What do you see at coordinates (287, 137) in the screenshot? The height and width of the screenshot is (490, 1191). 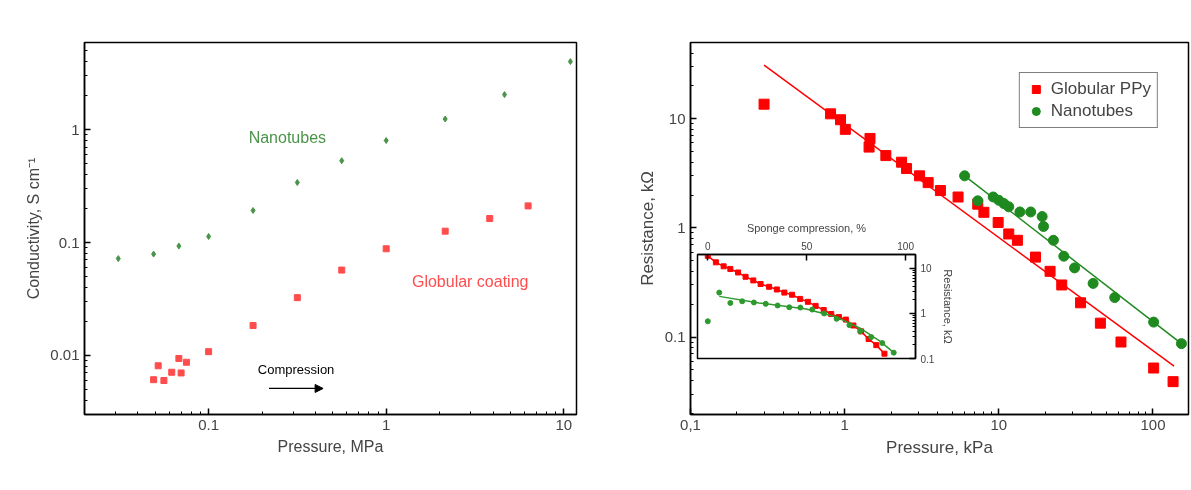 I see `series-label: Nanotubes` at bounding box center [287, 137].